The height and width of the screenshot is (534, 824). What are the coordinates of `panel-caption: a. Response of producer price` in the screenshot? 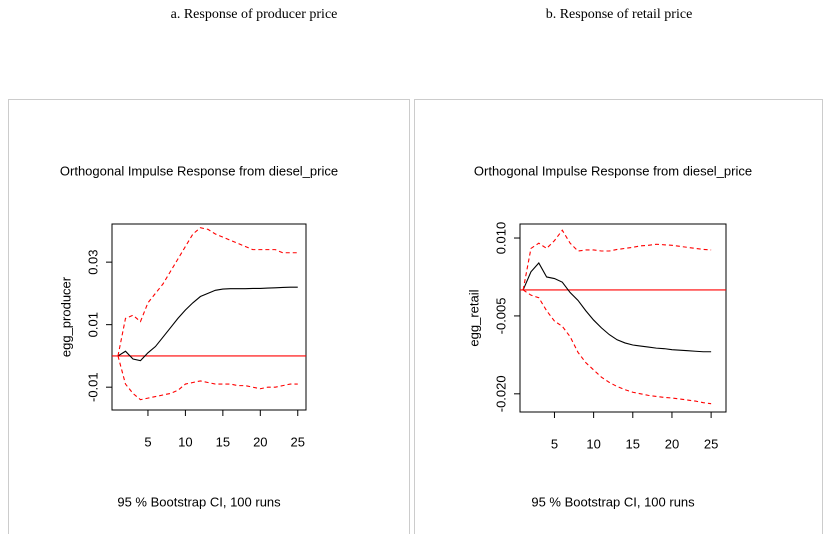 It's located at (254, 14).